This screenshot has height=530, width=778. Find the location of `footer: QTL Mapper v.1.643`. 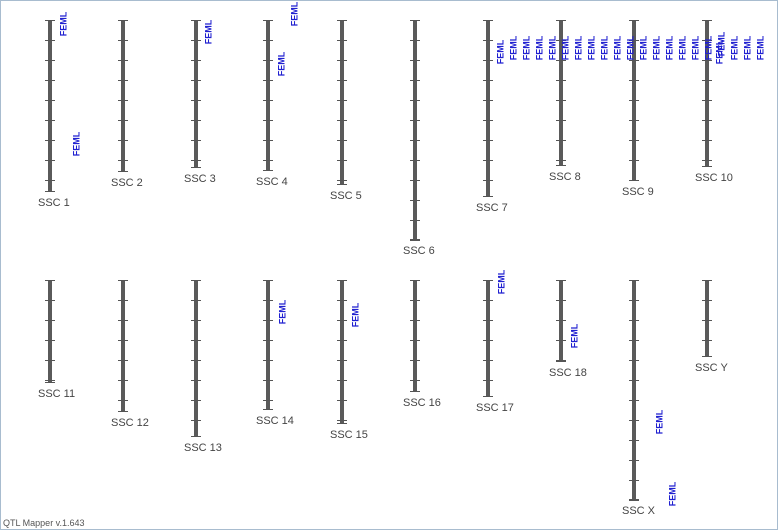

footer: QTL Mapper v.1.643 is located at coordinates (44, 523).